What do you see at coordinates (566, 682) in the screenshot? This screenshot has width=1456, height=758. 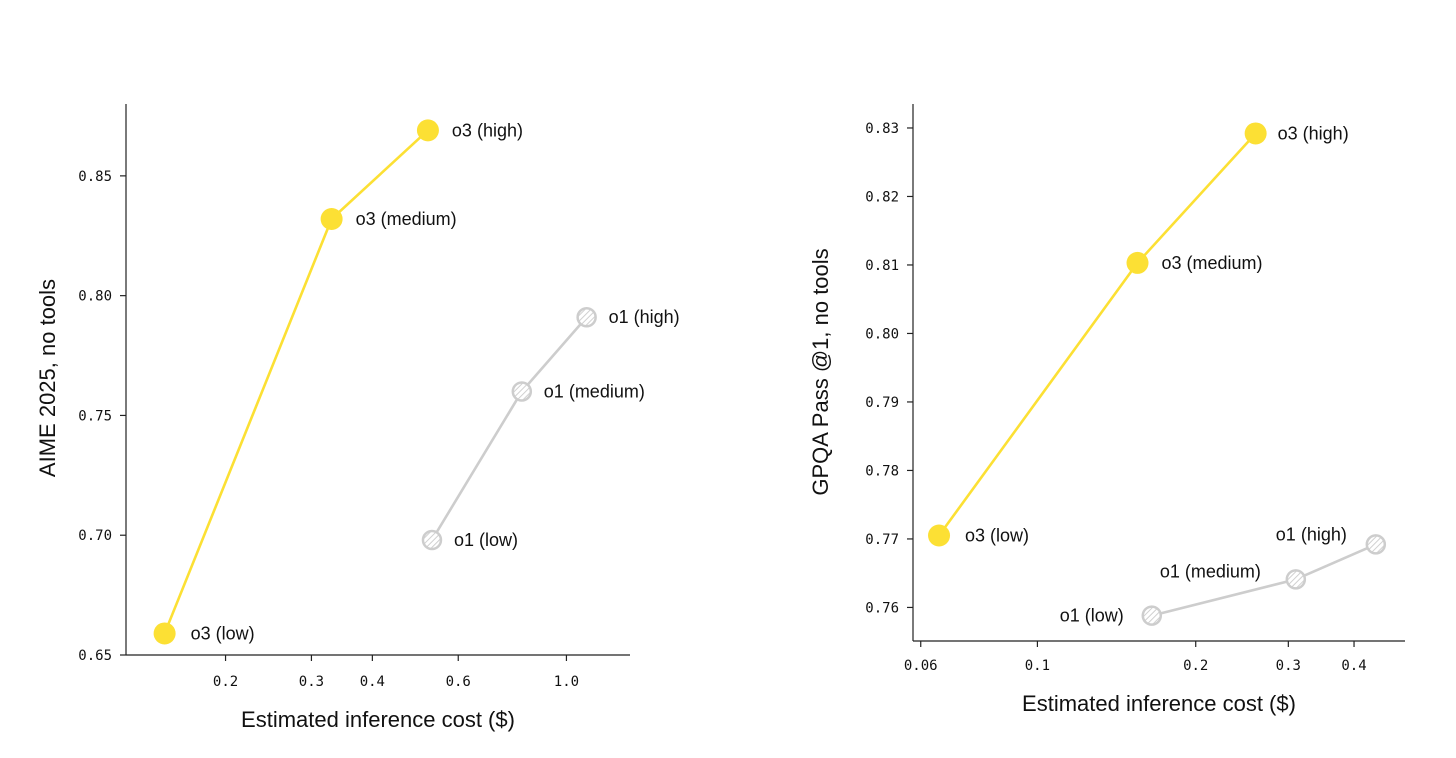 I see `x-tick-label: 1.0` at bounding box center [566, 682].